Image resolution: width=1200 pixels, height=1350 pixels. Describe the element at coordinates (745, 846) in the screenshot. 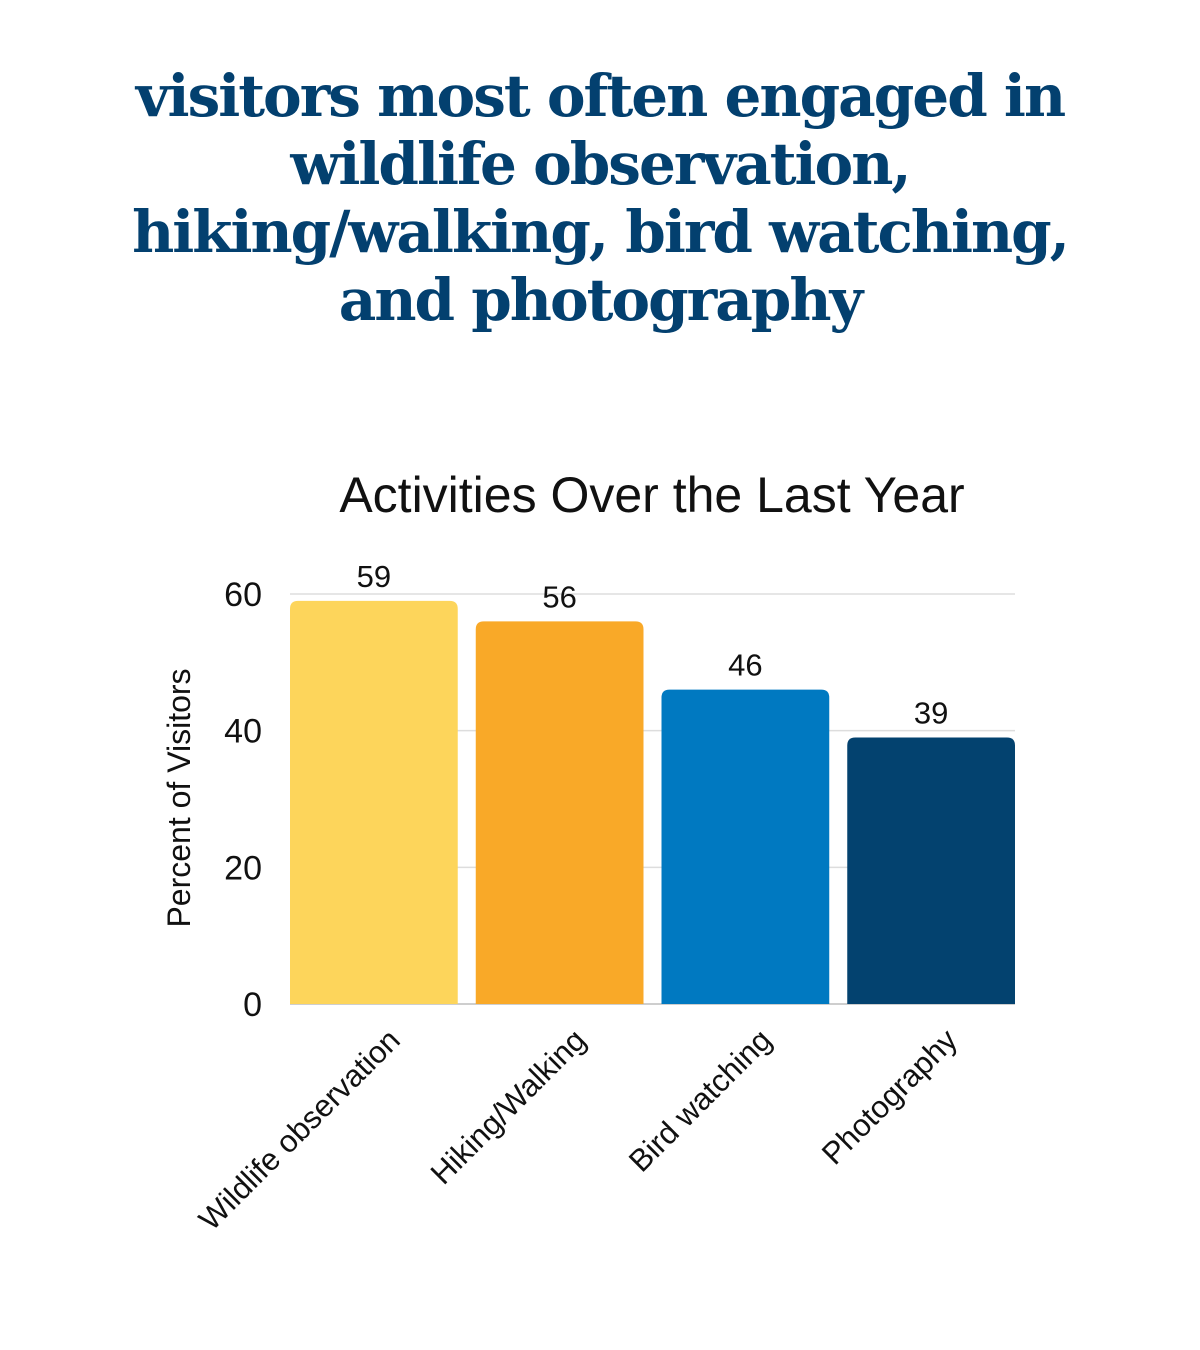

I see `bar-bird-watching` at that location.